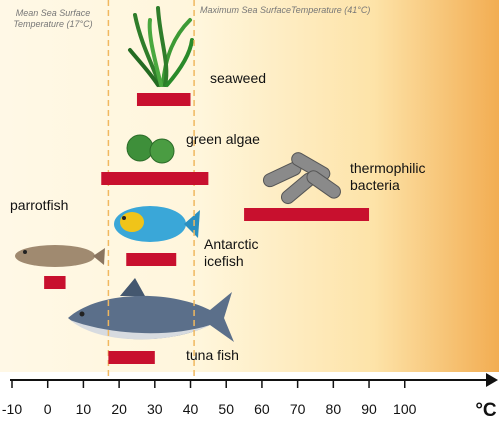 The height and width of the screenshot is (425, 499). What do you see at coordinates (405, 409) in the screenshot?
I see `x-tick-label: 100` at bounding box center [405, 409].